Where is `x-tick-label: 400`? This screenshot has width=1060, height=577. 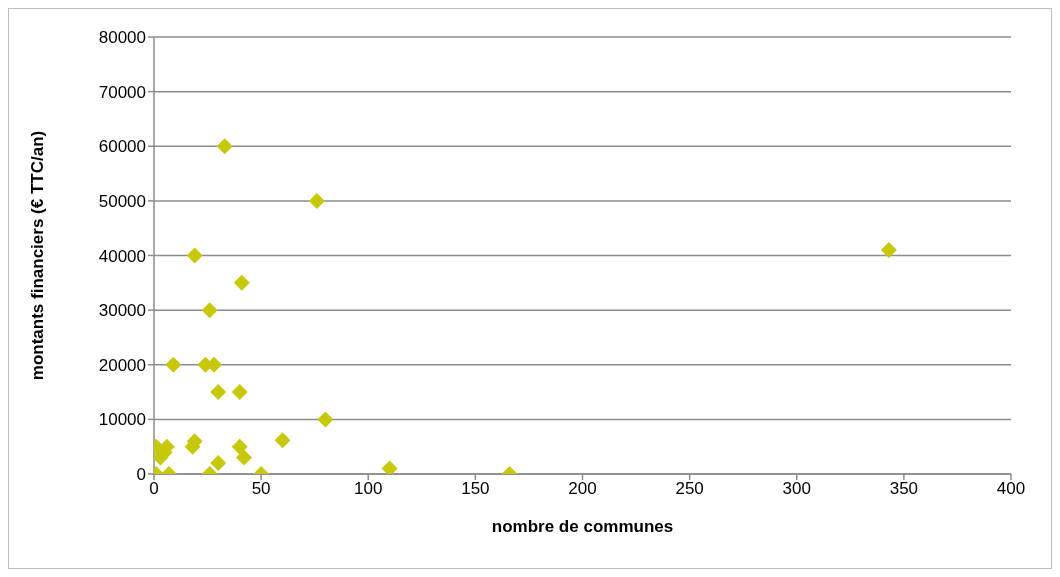 x-tick-label: 400 is located at coordinates (1011, 489).